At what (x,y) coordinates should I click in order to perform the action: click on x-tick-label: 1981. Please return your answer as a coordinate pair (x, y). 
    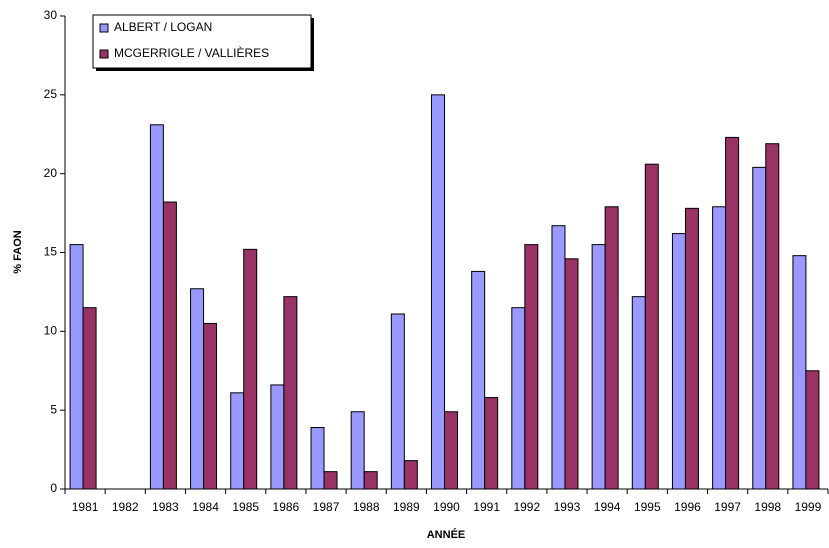
    Looking at the image, I should click on (85, 507).